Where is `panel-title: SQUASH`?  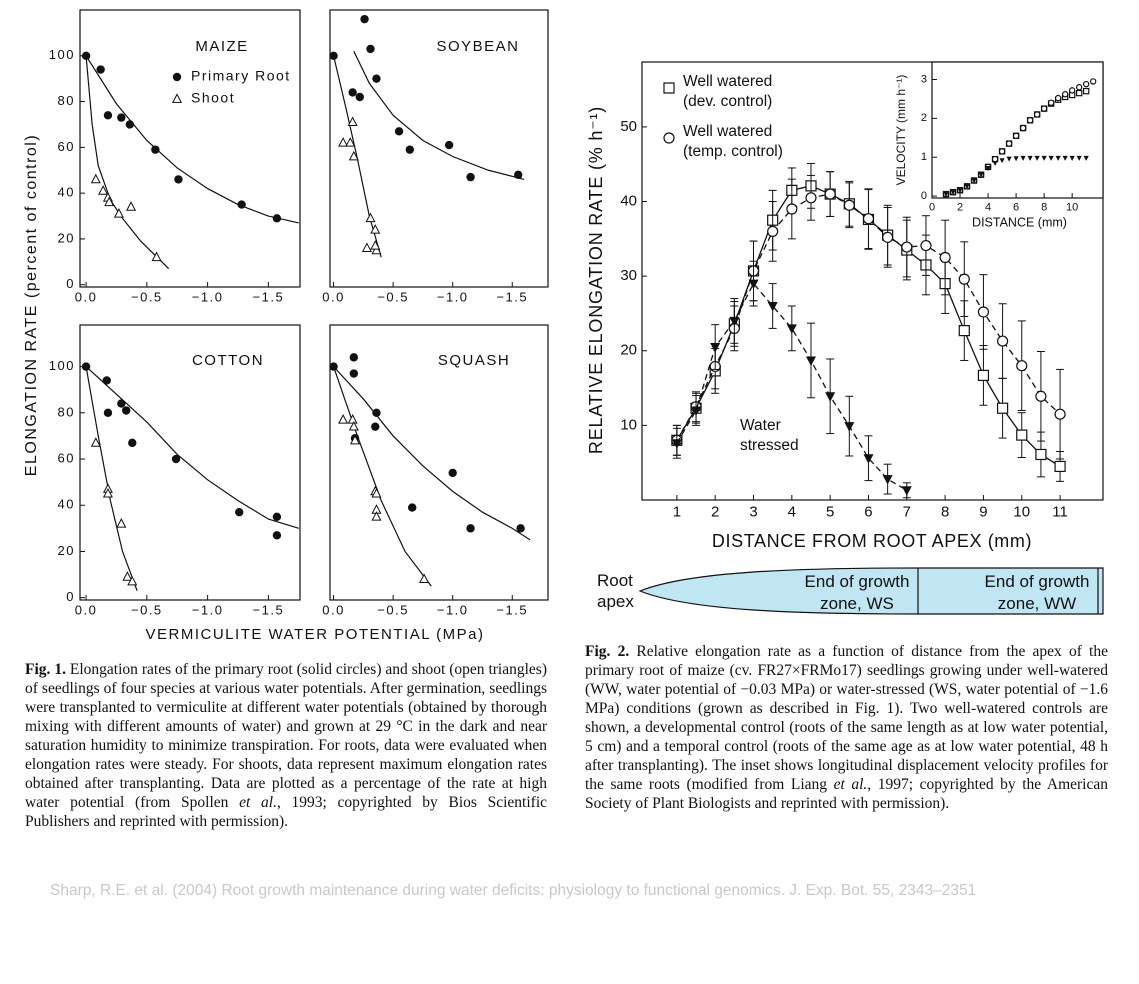 panel-title: SQUASH is located at coordinates (474, 360).